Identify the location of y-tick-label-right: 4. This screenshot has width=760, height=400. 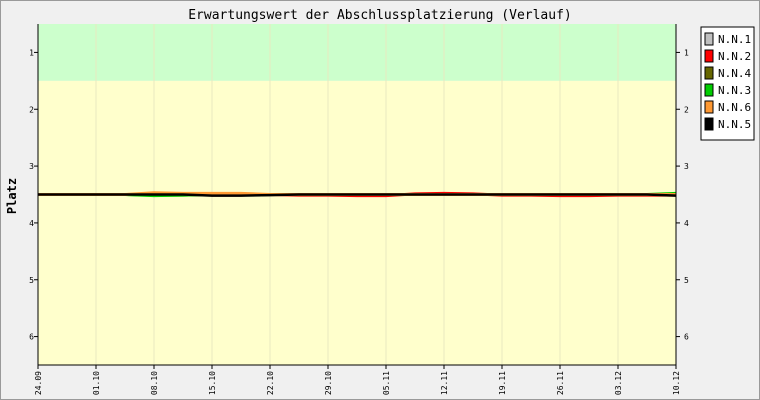
(686, 223).